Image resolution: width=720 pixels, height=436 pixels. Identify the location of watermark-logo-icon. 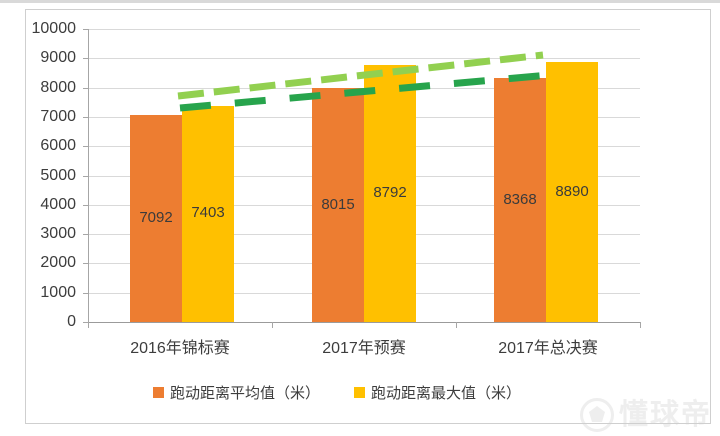
(596, 415).